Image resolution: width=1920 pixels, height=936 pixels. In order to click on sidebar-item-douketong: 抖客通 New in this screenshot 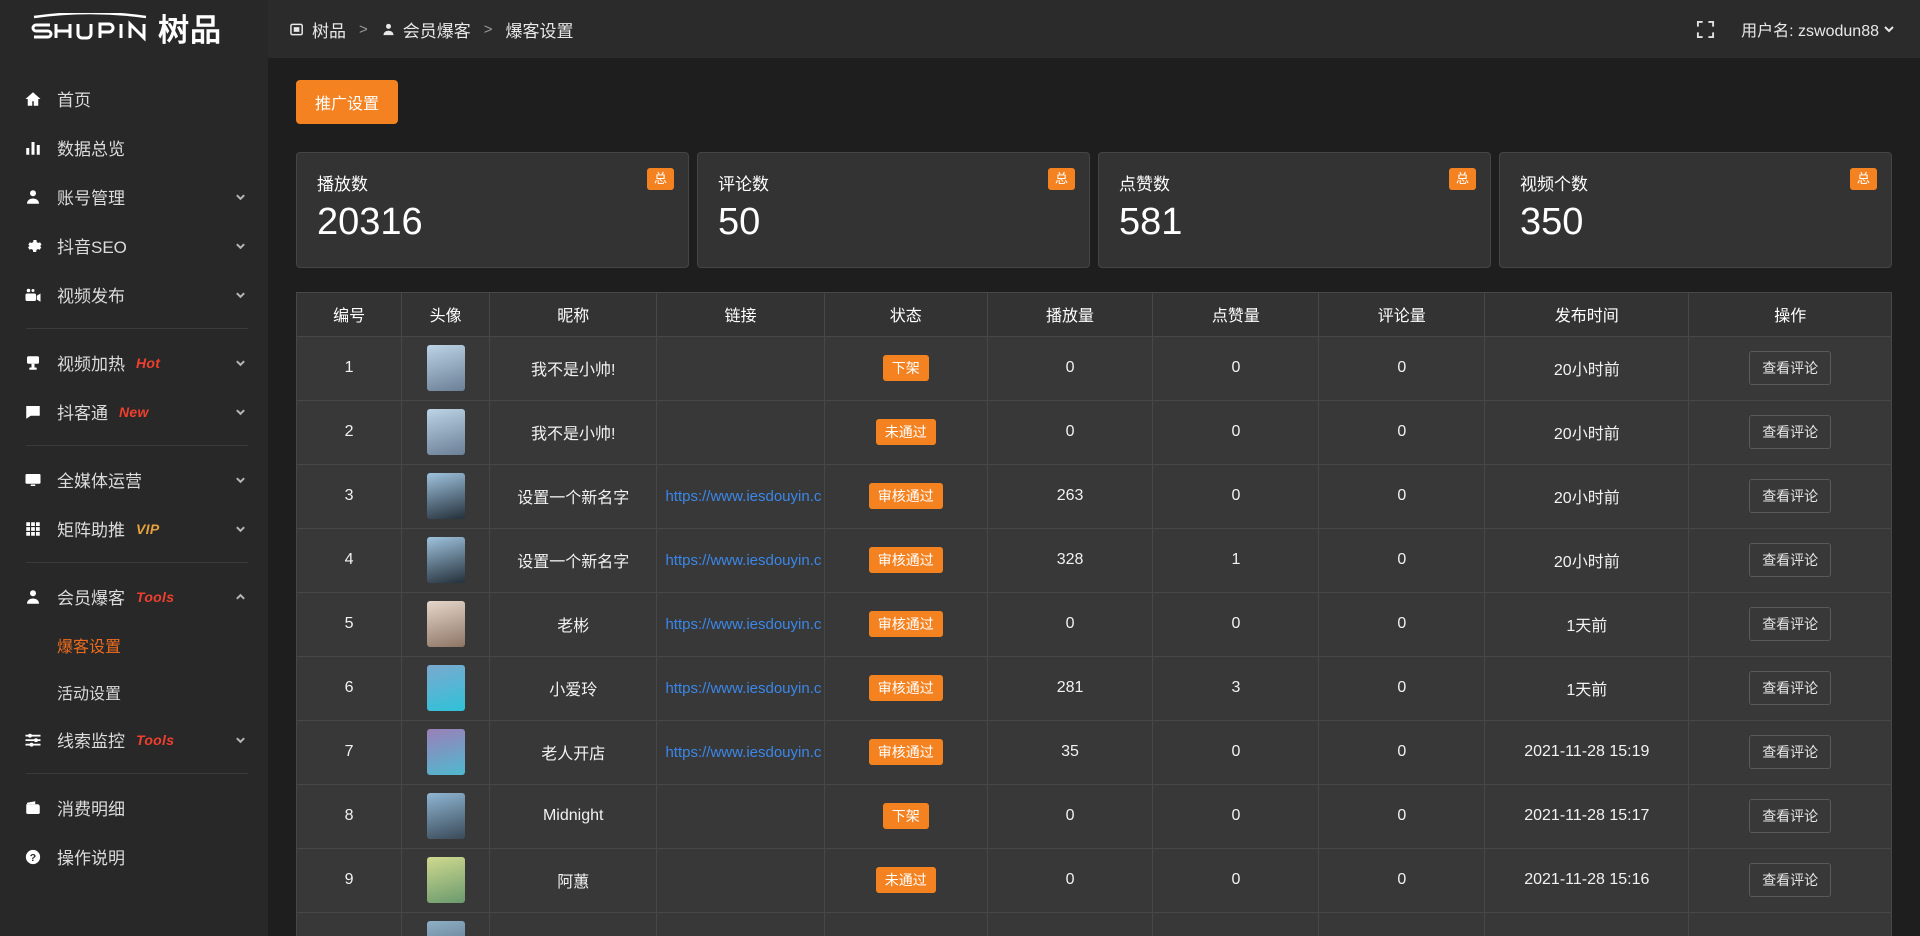, I will do `click(134, 411)`.